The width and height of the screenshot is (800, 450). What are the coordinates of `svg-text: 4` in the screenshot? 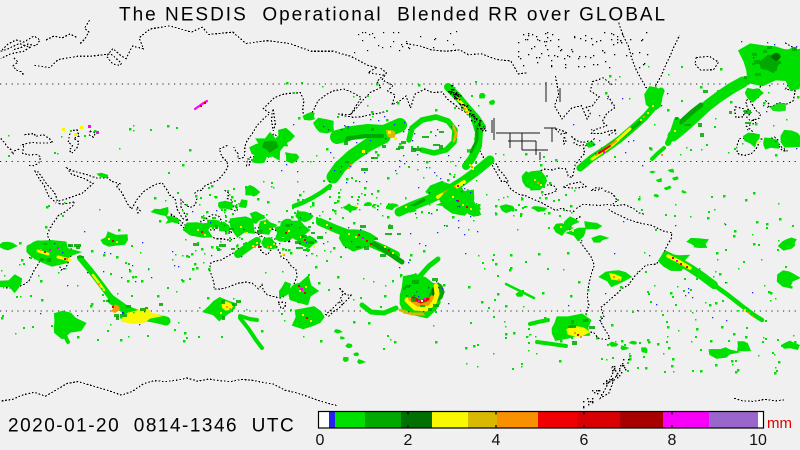 It's located at (496, 440).